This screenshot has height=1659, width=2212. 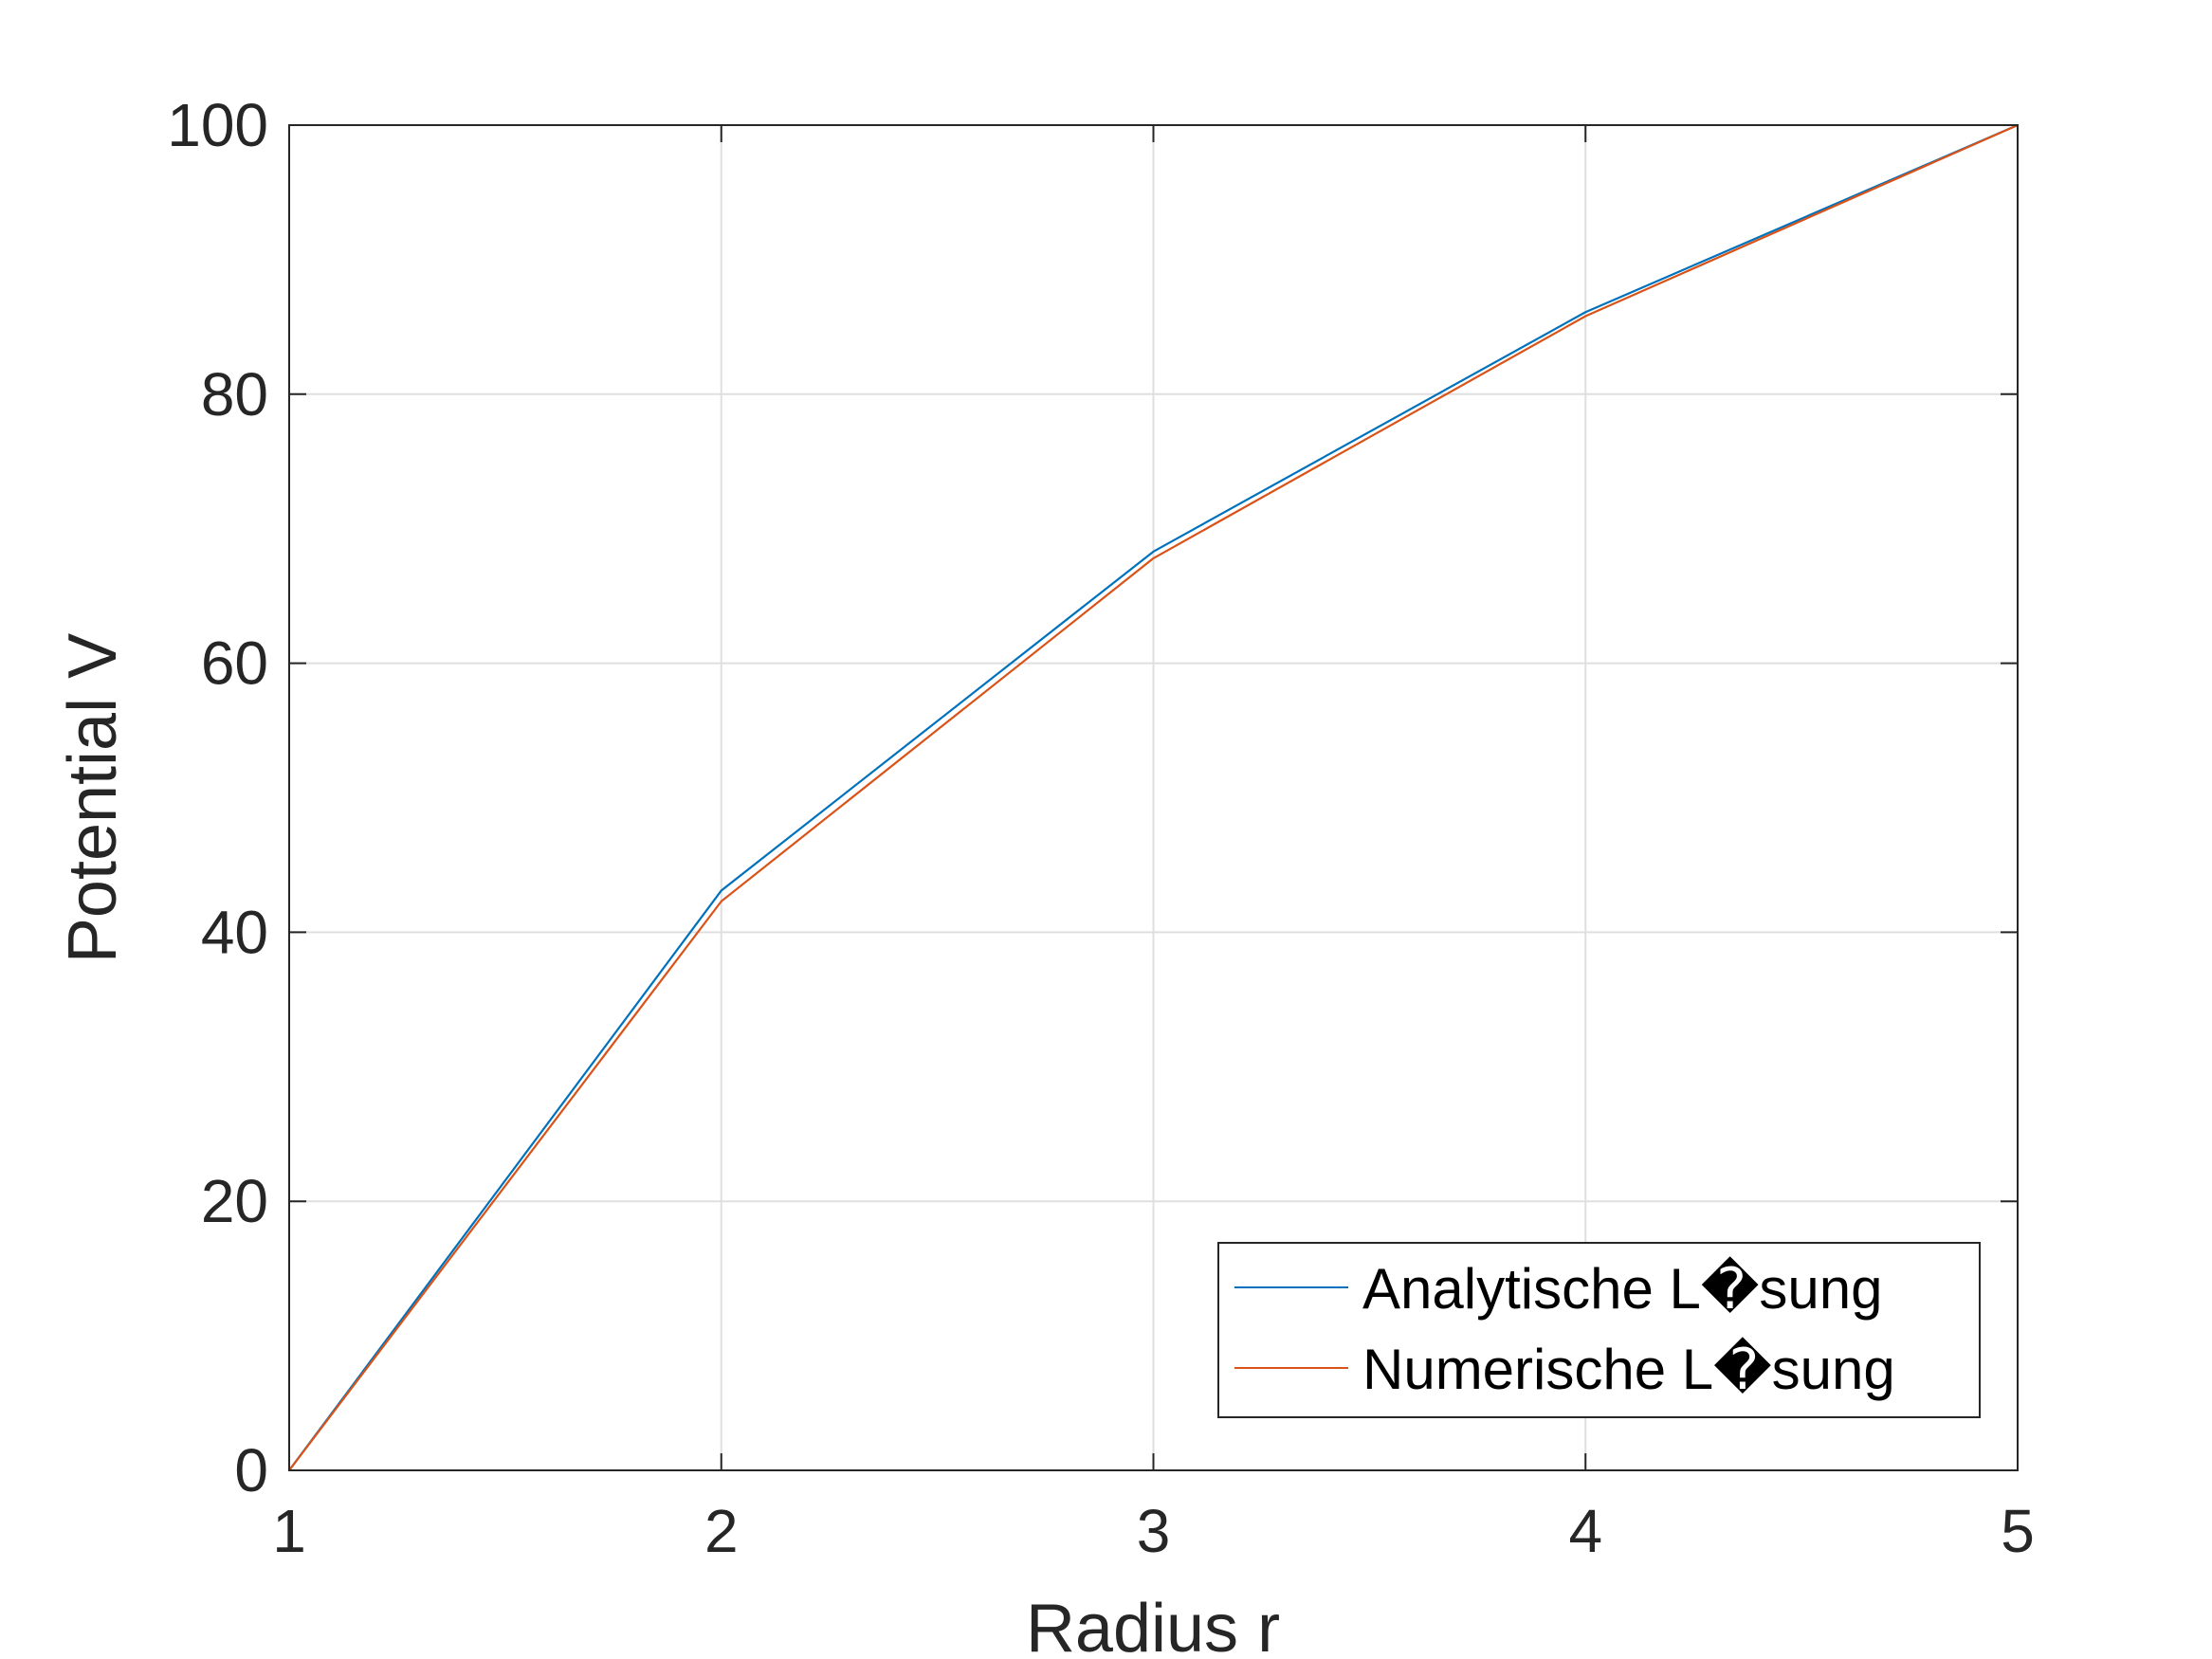 I want to click on y-tick-label: 0, so click(x=251, y=1470).